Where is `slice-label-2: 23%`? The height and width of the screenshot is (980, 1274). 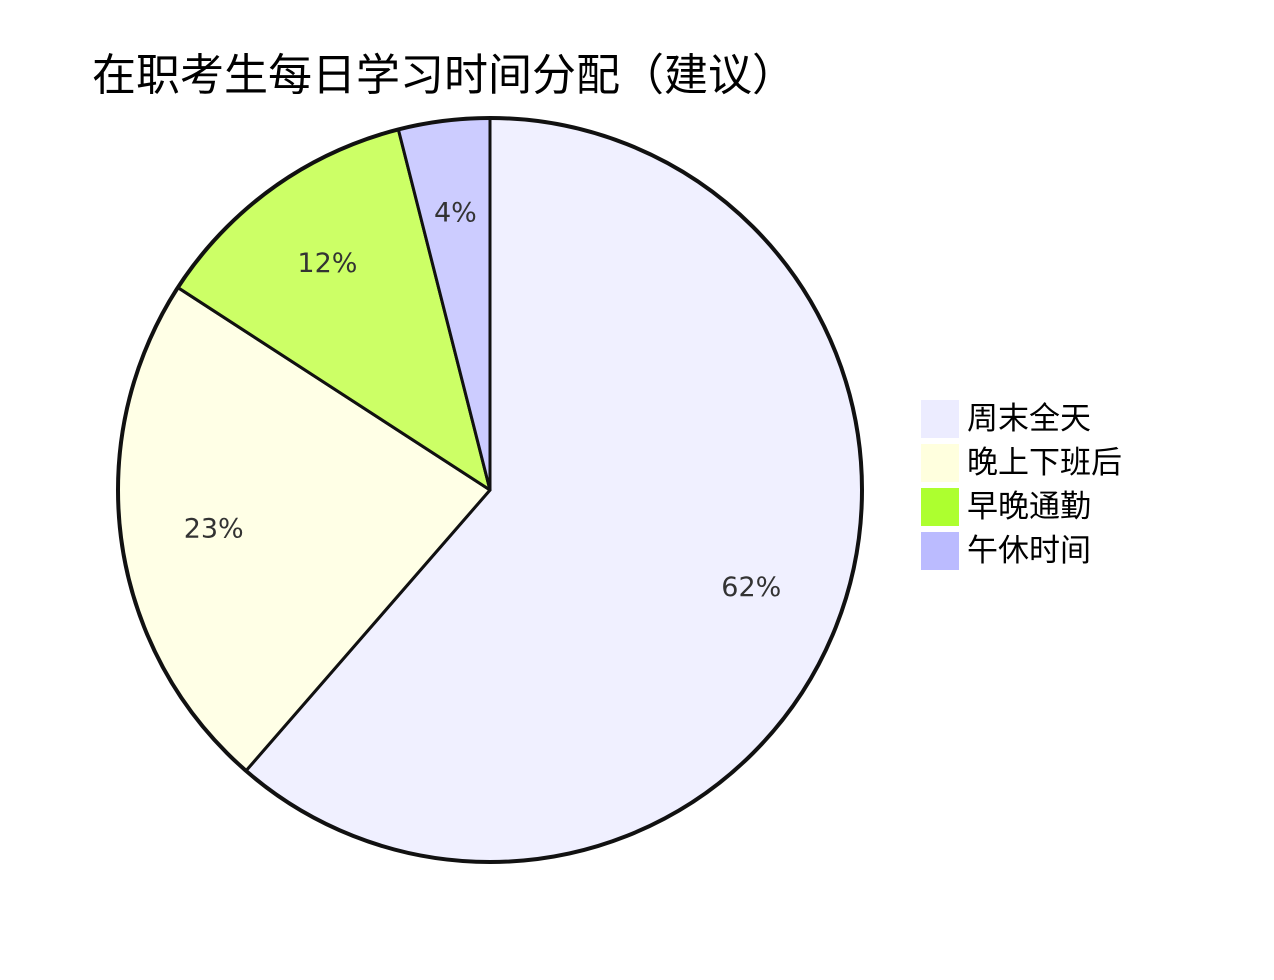 slice-label-2: 23% is located at coordinates (214, 528).